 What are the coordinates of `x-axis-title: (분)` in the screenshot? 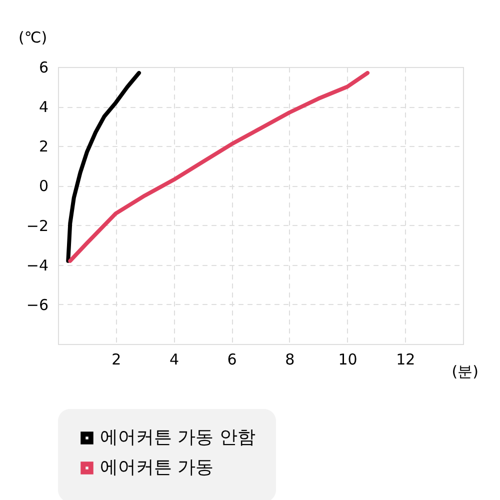 It's located at (465, 371).